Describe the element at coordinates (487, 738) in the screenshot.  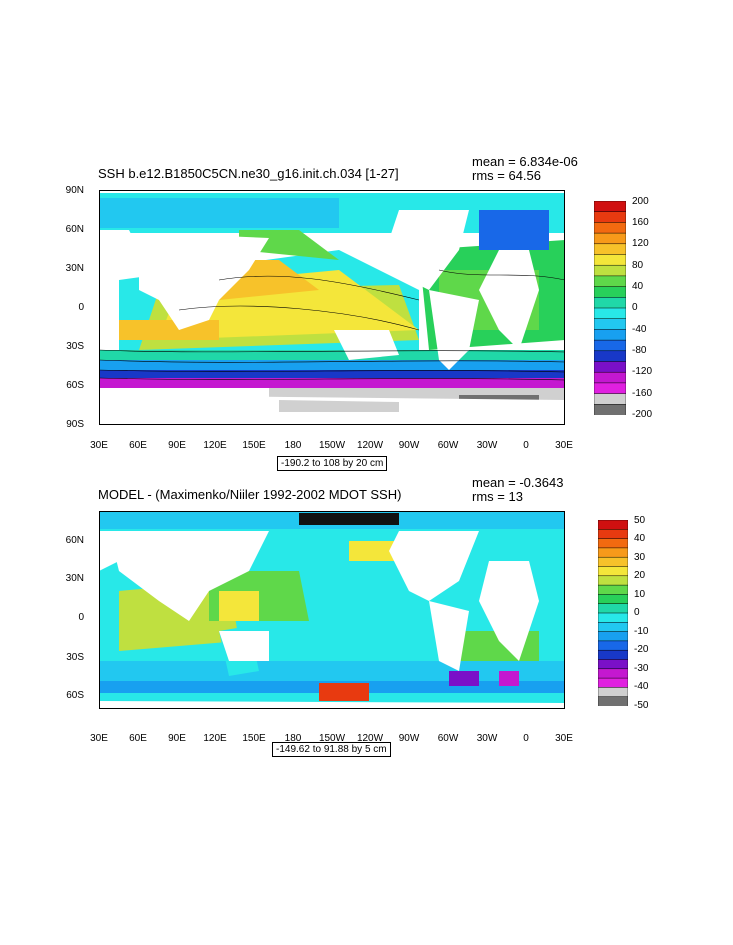
I see `panel2-xtick: 30W` at that location.